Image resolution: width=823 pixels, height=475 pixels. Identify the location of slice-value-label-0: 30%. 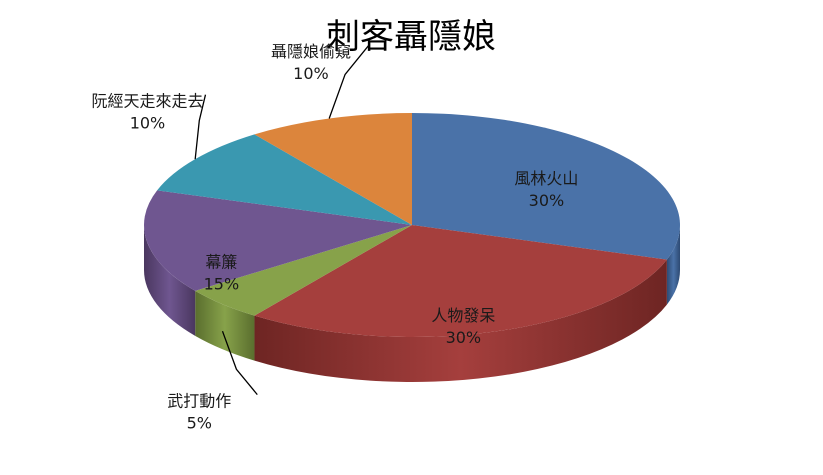
(547, 200).